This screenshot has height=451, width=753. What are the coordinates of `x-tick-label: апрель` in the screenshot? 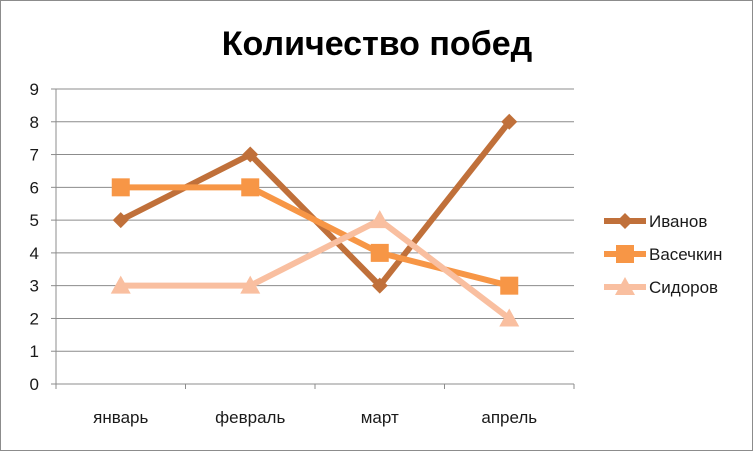 It's located at (509, 417).